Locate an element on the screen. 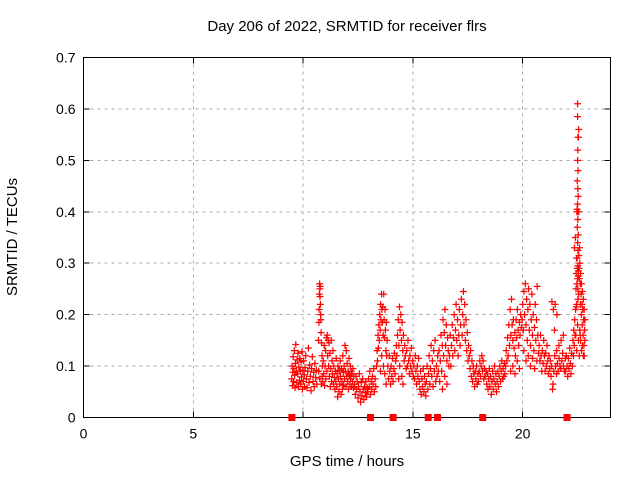 The height and width of the screenshot is (480, 640). y-tick-label: 0.4 is located at coordinates (66, 212).